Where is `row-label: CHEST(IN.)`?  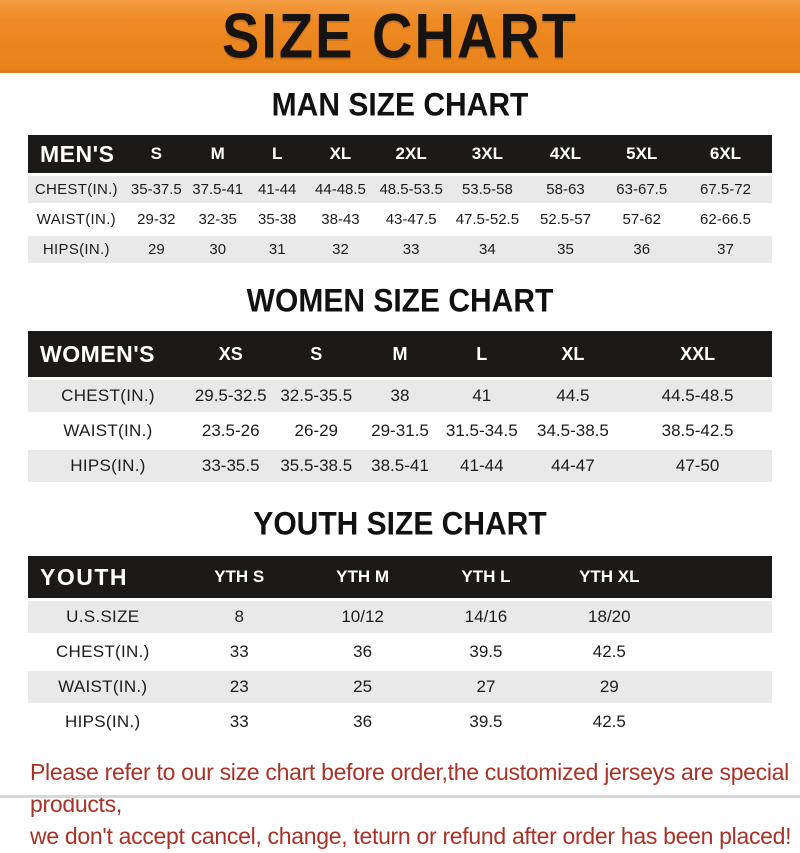
row-label: CHEST(IN.) is located at coordinates (76, 189).